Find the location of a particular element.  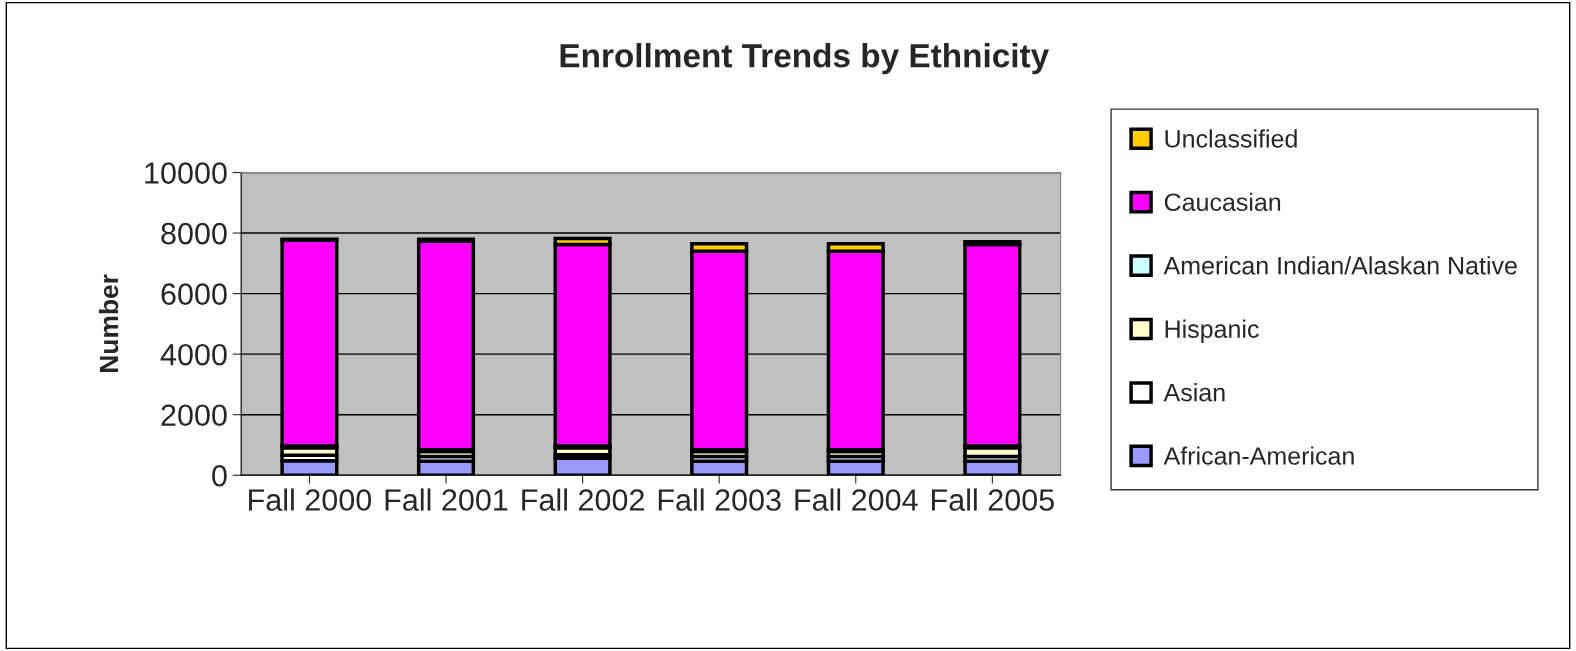

x-tick-label: Fall 2005 is located at coordinates (993, 499).